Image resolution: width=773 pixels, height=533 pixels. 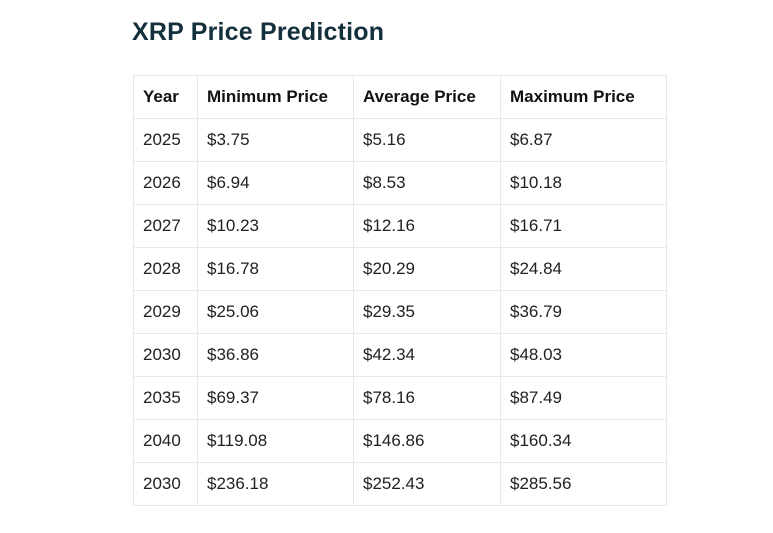 What do you see at coordinates (583, 355) in the screenshot?
I see `cell-maximum-price: $48.03` at bounding box center [583, 355].